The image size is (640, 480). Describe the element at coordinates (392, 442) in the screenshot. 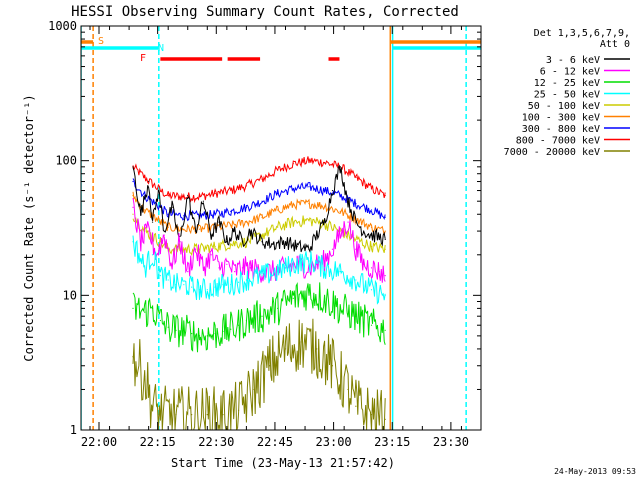

I see `x-tick-label-5: 23:15` at that location.